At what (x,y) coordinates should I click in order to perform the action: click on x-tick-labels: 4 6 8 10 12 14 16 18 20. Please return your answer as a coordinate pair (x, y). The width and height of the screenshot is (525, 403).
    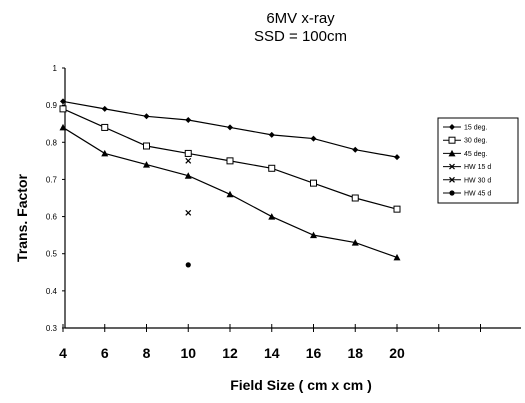
    Looking at the image, I should click on (232, 353).